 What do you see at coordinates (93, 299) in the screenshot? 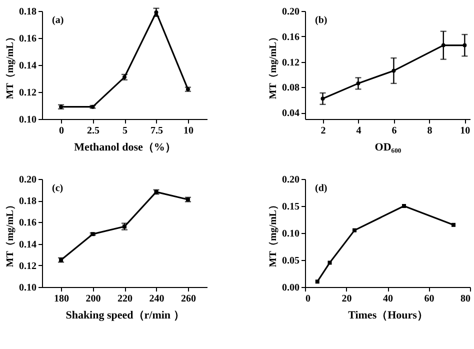
I see `x-tick-label: 200` at bounding box center [93, 299].